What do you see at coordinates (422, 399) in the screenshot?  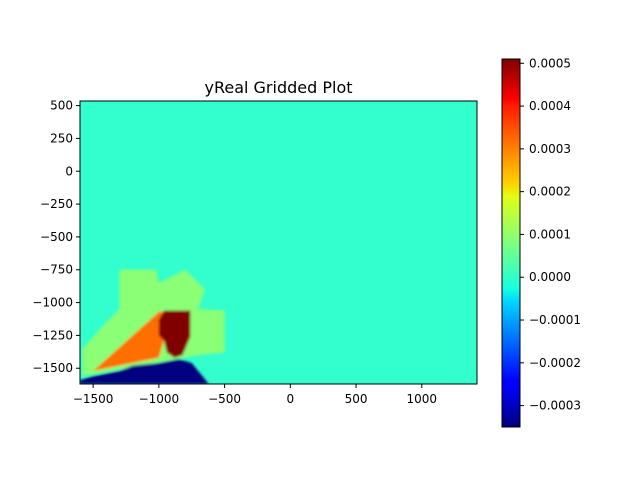 I see `x-tick-label: 1000` at bounding box center [422, 399].